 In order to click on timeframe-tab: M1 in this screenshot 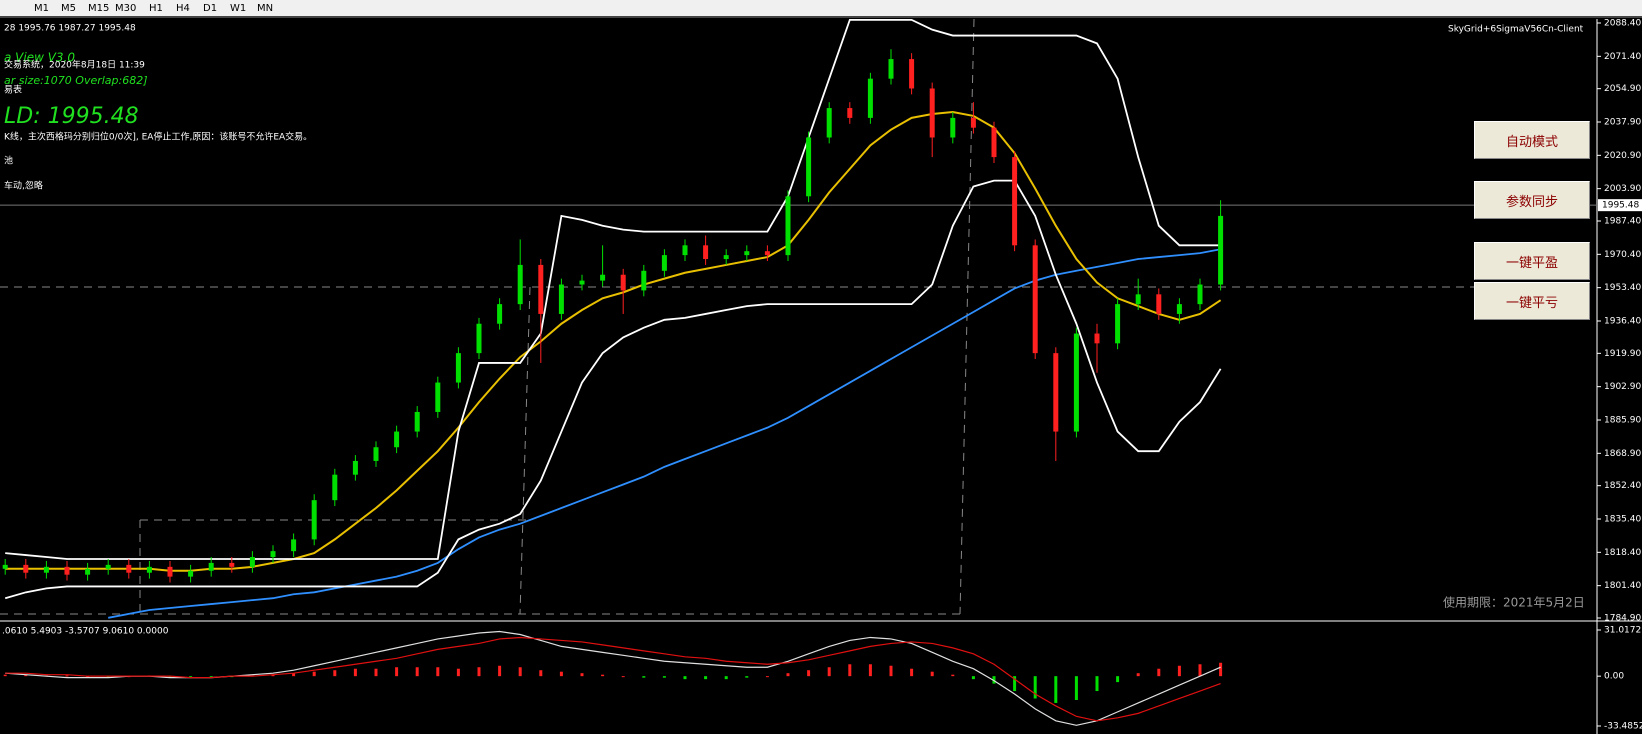, I will do `click(41, 8)`.